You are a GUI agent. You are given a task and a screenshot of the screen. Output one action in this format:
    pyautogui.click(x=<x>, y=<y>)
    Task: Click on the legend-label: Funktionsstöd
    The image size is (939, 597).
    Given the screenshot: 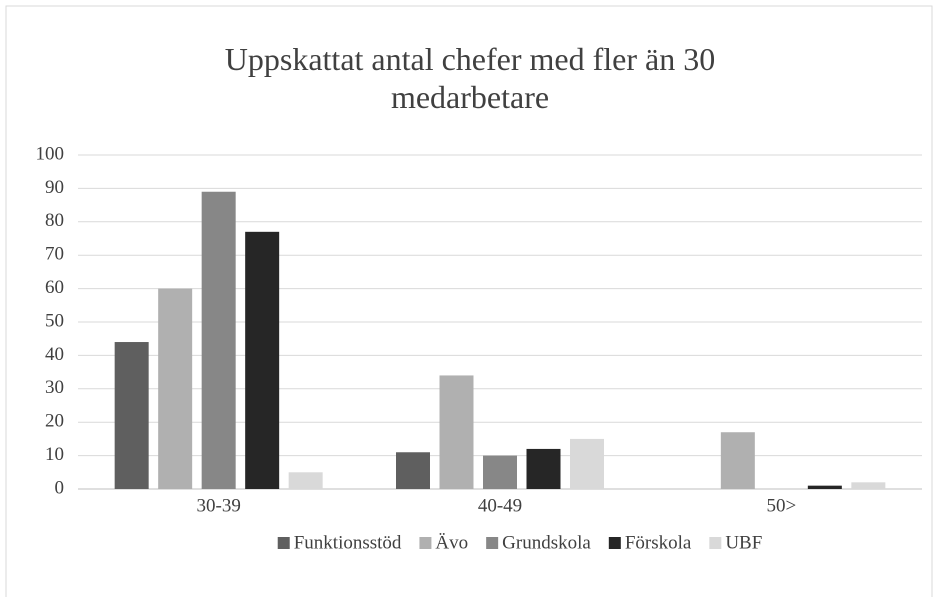 What is the action you would take?
    pyautogui.click(x=348, y=542)
    